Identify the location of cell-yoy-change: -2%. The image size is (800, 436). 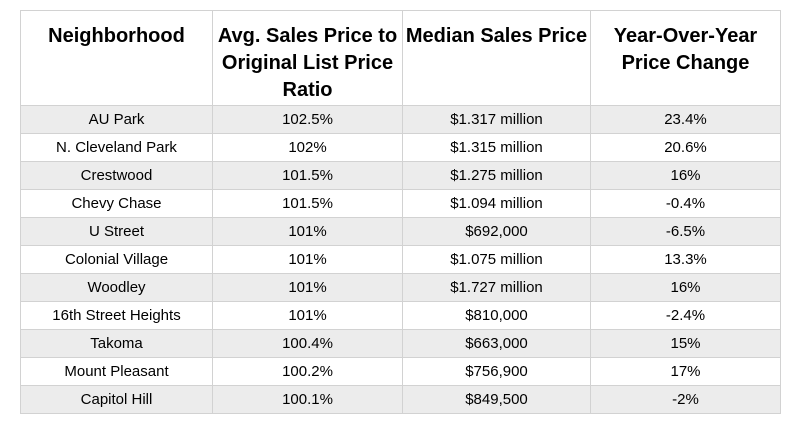
(685, 399).